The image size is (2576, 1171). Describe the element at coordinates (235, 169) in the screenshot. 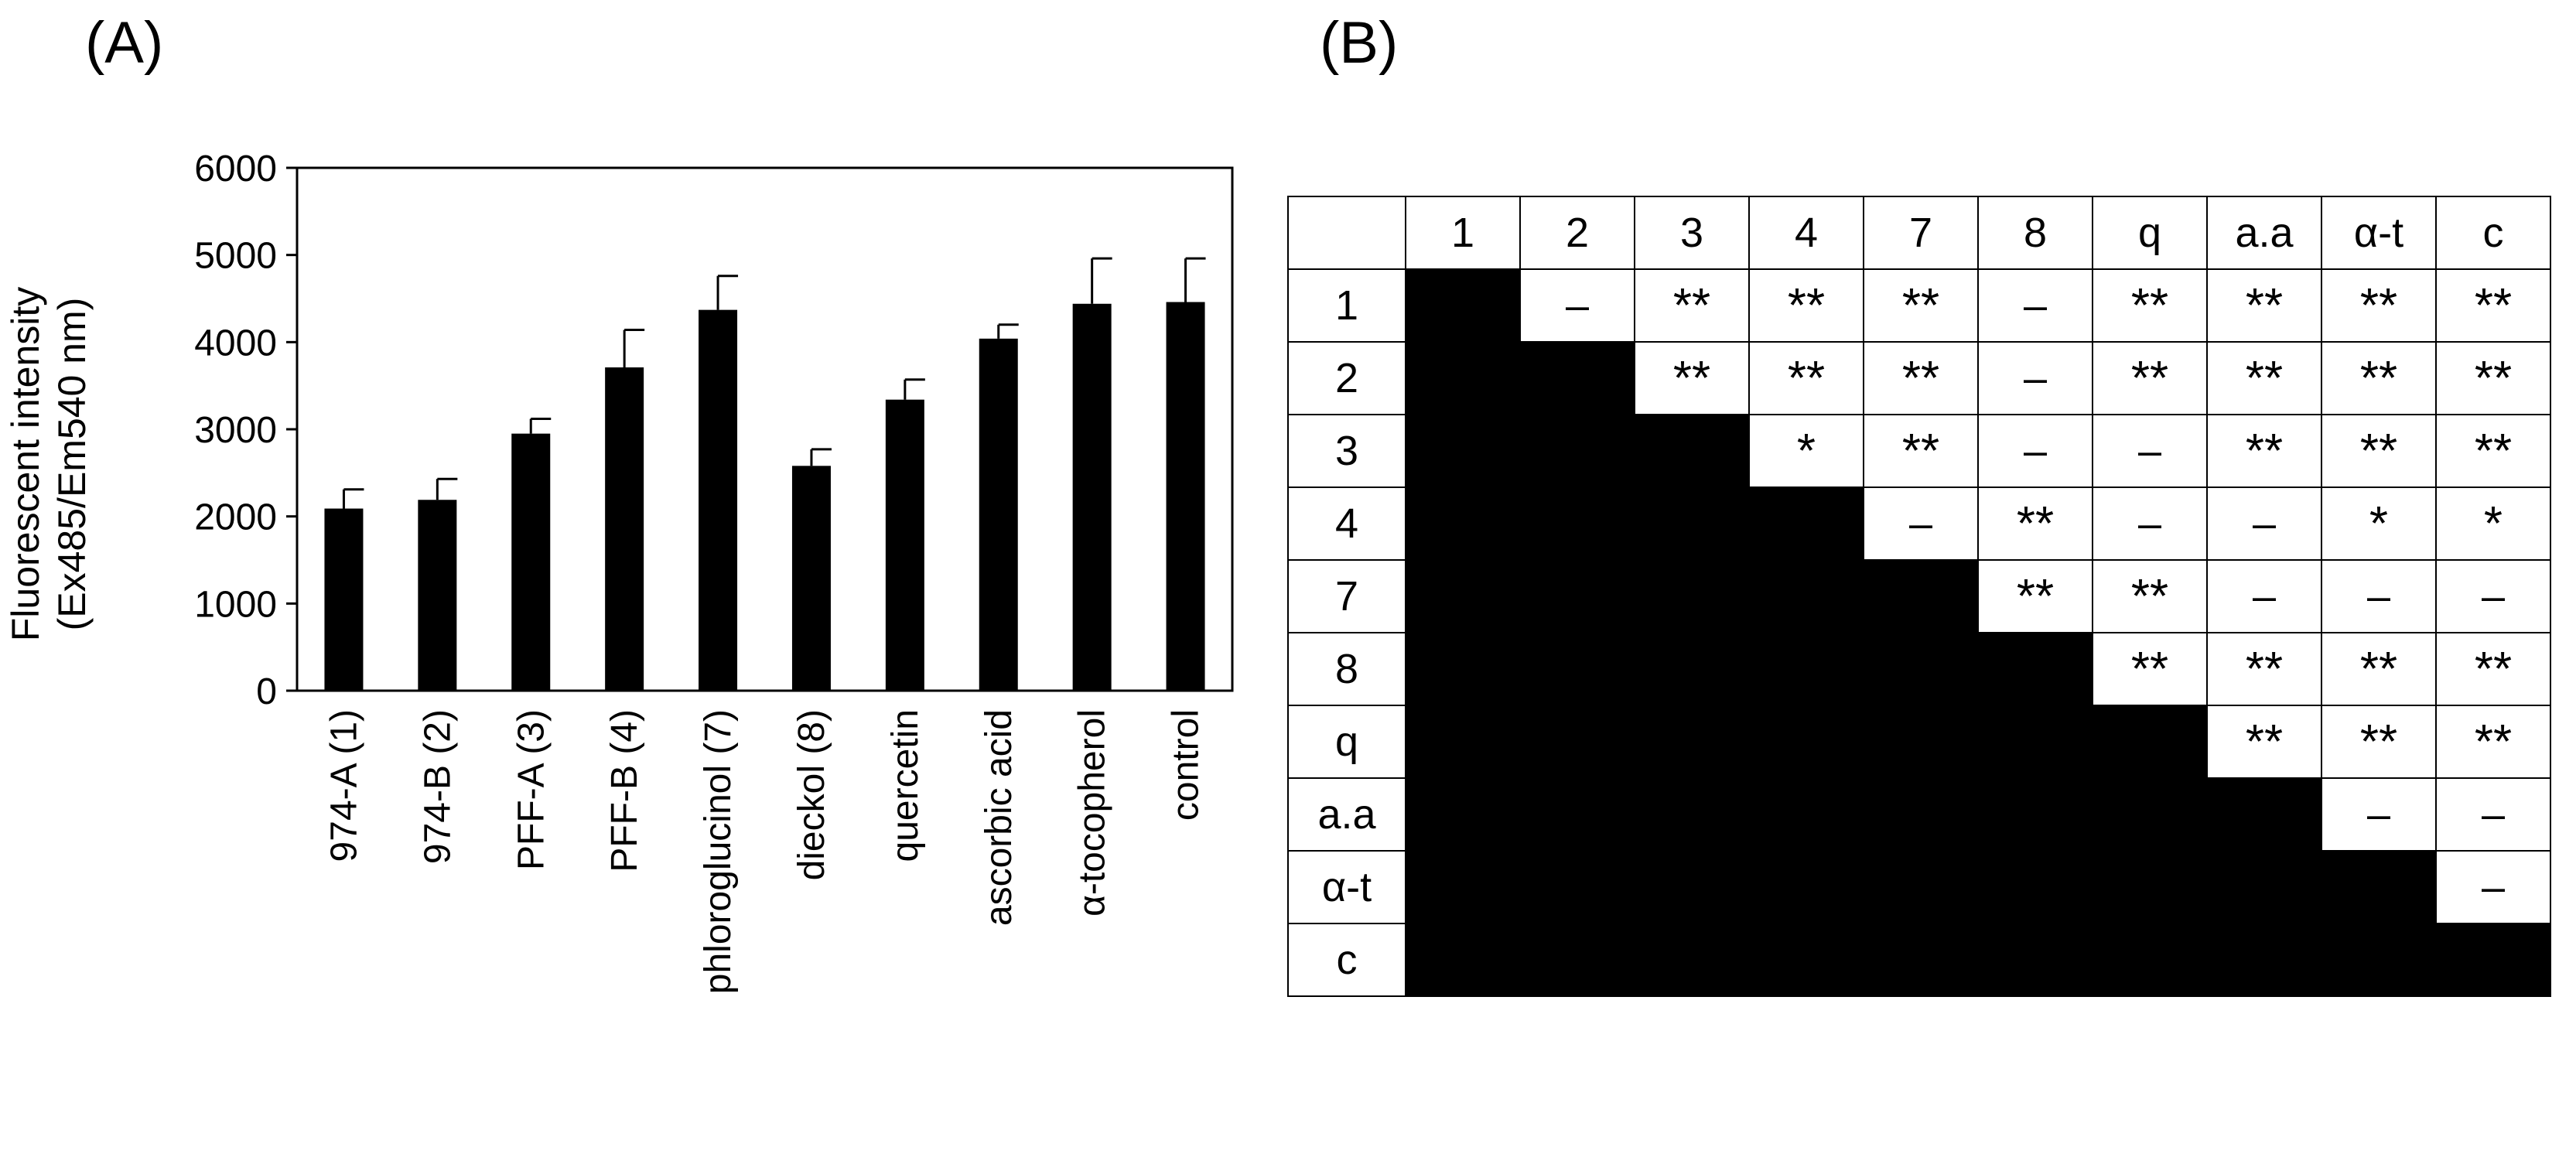

I see `y-tick-label: 6000` at that location.